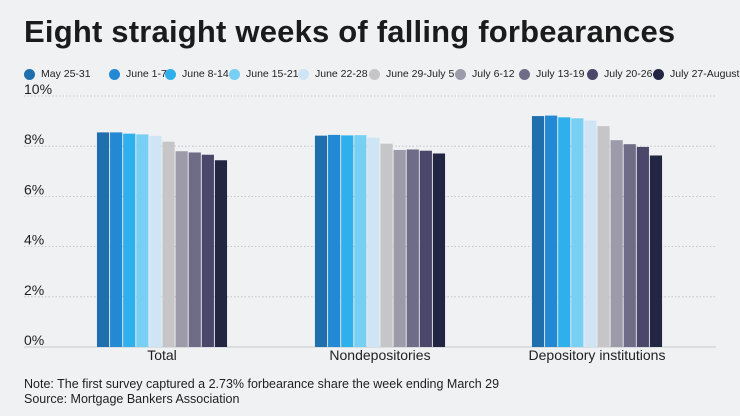 This screenshot has width=740, height=416. Describe the element at coordinates (38, 89) in the screenshot. I see `y-tick-label: 10%` at that location.